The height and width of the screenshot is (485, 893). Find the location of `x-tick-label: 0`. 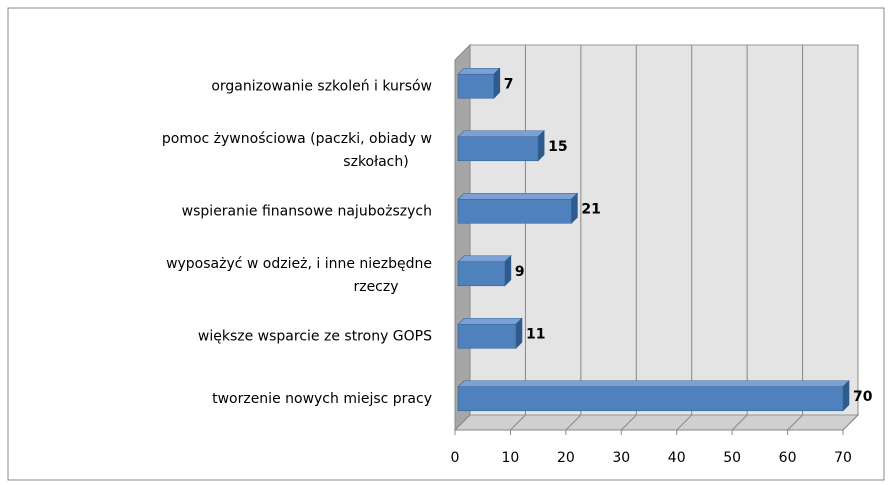

x-tick-label: 0 is located at coordinates (455, 458).